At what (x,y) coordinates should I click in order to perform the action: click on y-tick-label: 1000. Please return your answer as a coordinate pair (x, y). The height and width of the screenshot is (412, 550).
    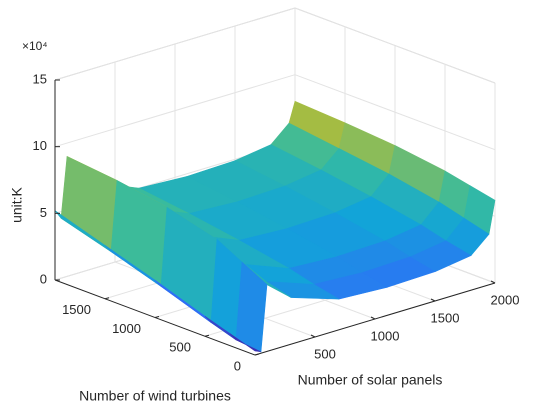
    Looking at the image, I should click on (126, 328).